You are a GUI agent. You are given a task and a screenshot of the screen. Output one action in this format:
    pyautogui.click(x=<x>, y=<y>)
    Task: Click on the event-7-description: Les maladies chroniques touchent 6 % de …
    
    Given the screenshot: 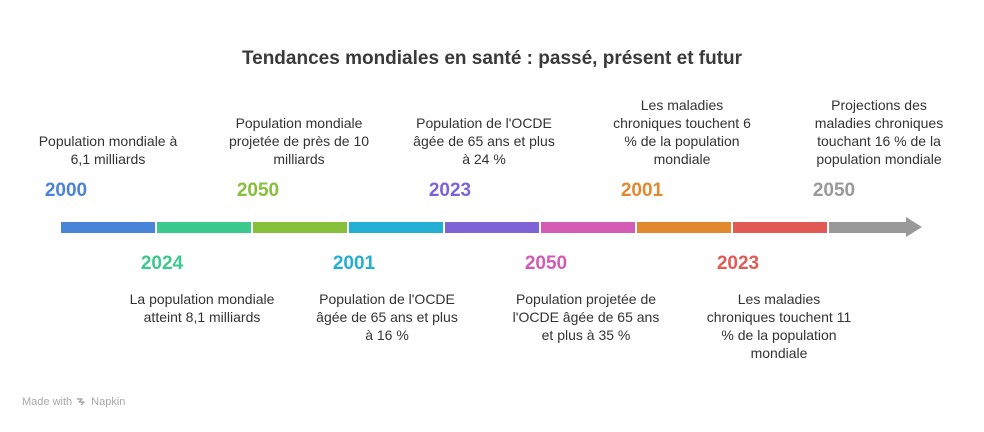 What is the action you would take?
    pyautogui.click(x=682, y=132)
    